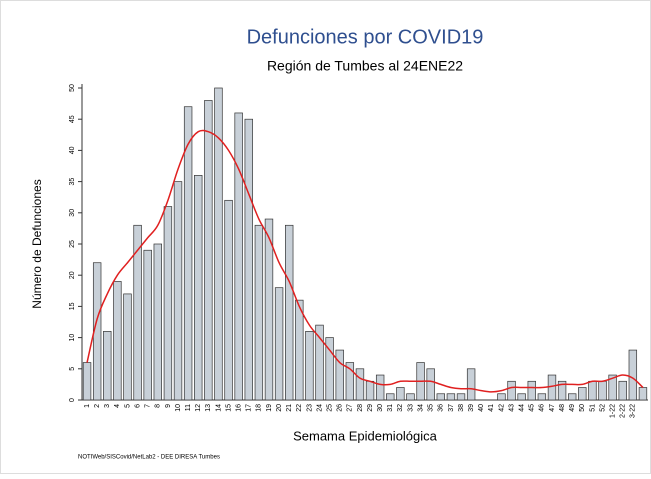  Describe the element at coordinates (72, 150) in the screenshot. I see `y-tick-label: 40` at that location.